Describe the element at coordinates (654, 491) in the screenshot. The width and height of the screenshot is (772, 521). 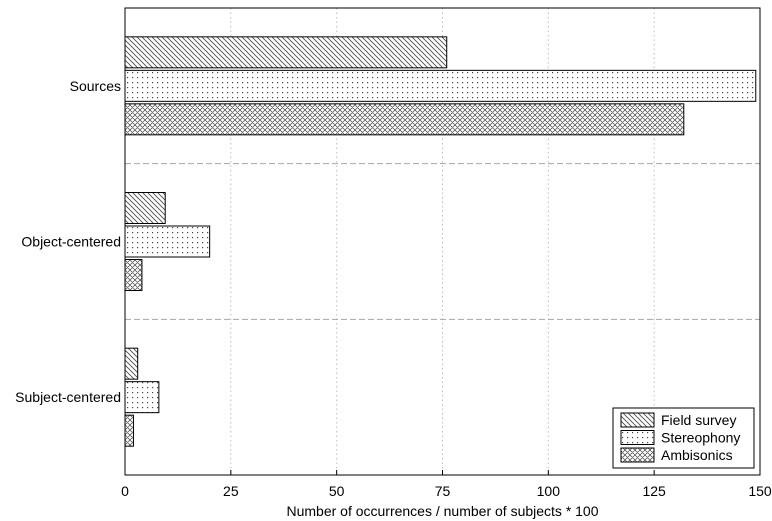
I see `x-tick-label: 125` at that location.